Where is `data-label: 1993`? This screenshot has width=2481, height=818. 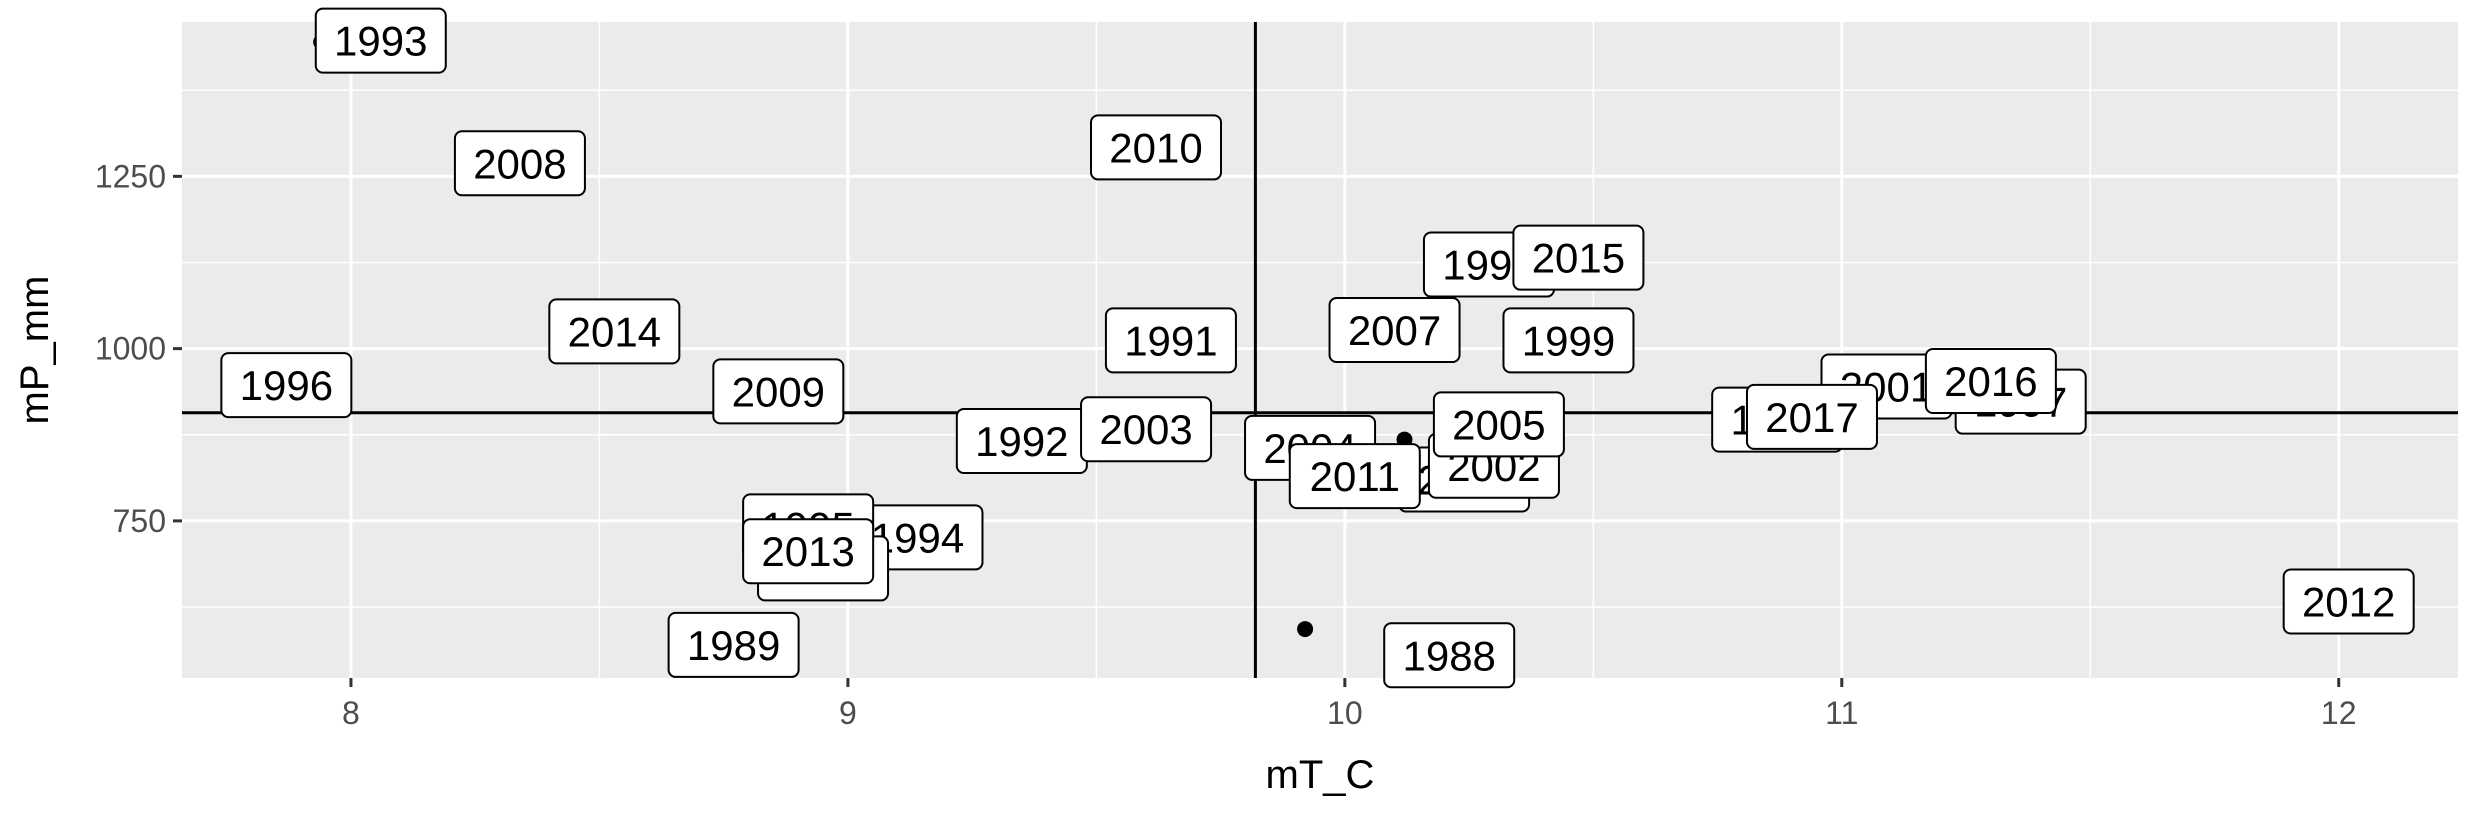 data-label: 1993 is located at coordinates (380, 40).